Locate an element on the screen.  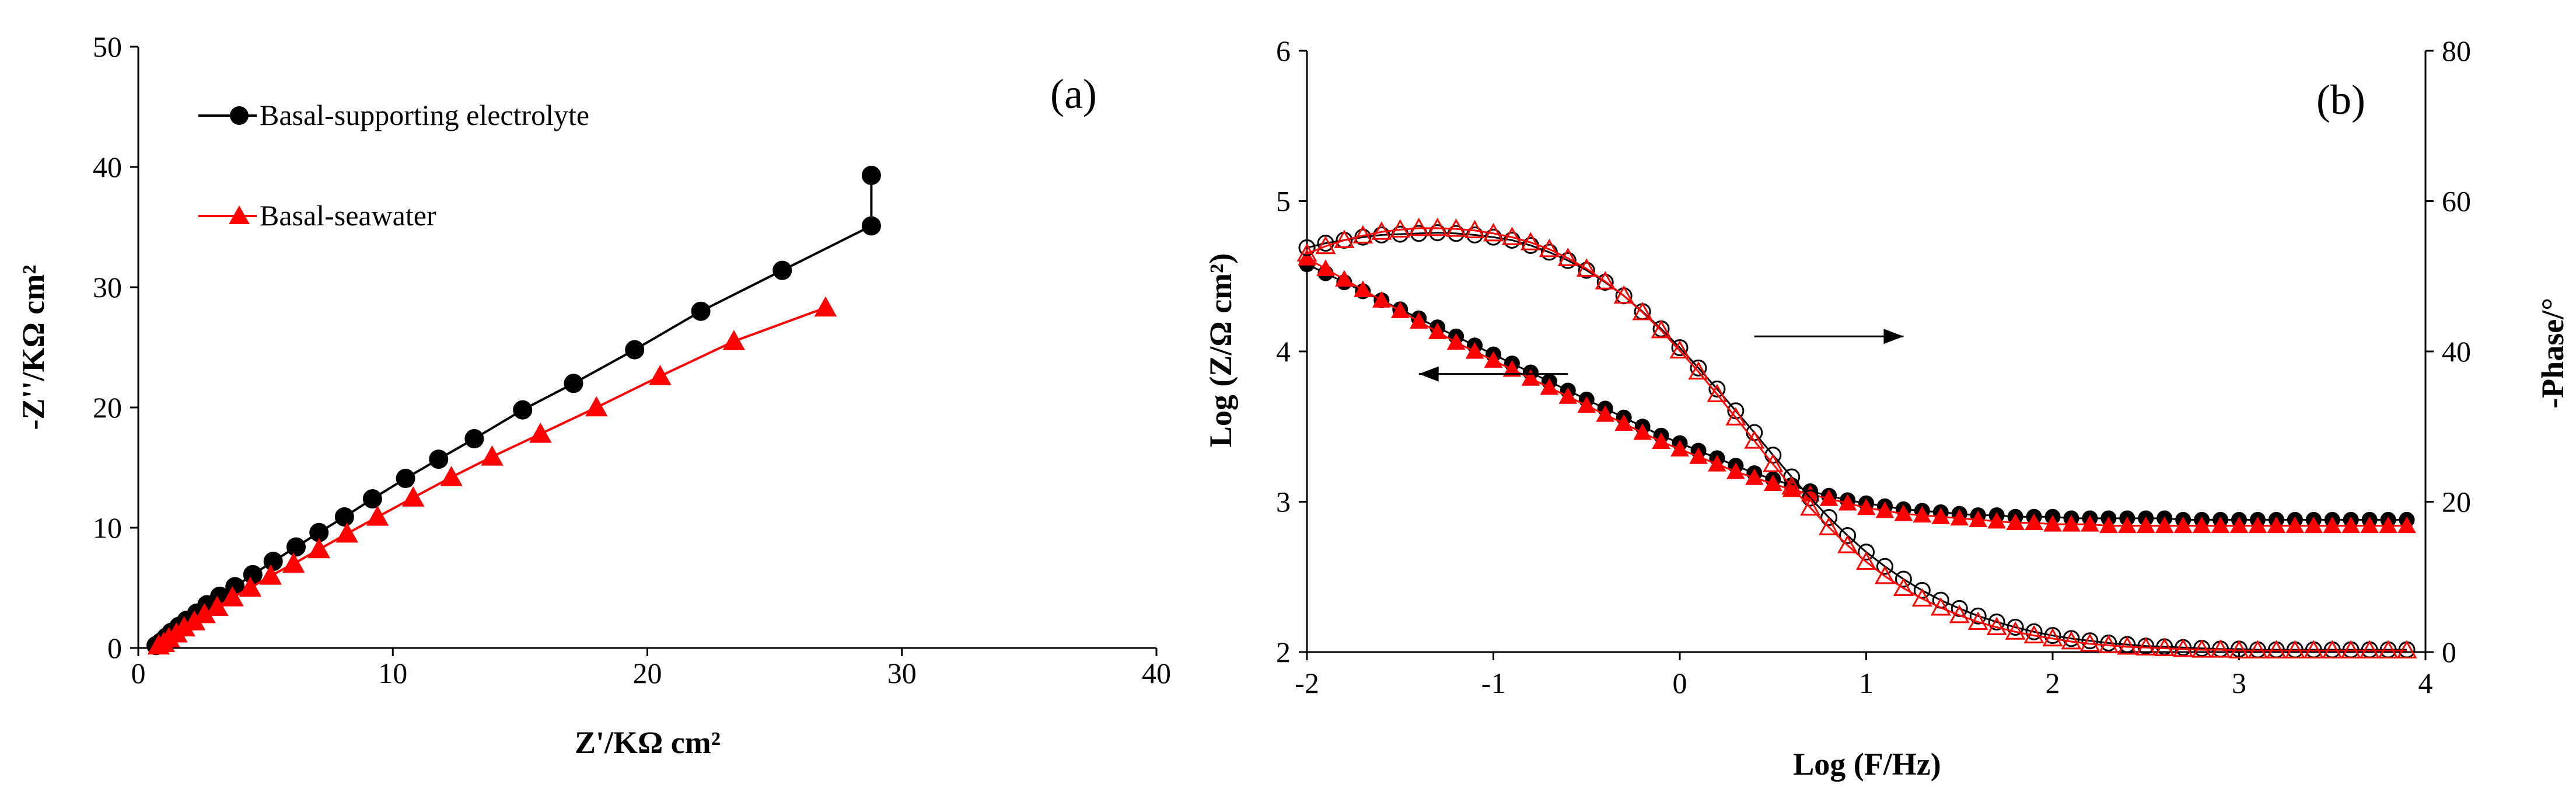
y-tick-label: 5 is located at coordinates (1283, 201).